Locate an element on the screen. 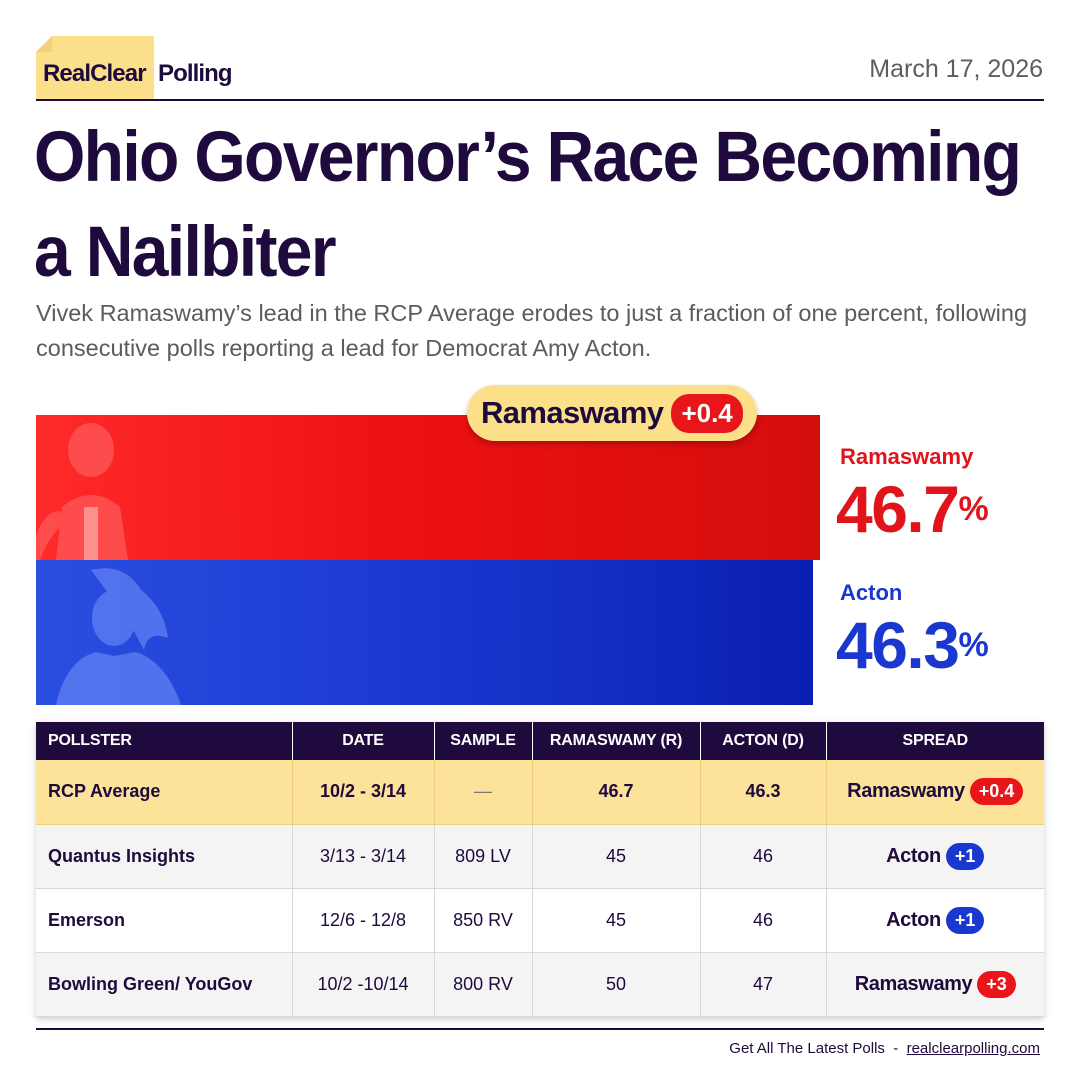 This screenshot has height=1080, width=1080. value-acton: 46.3% is located at coordinates (912, 645).